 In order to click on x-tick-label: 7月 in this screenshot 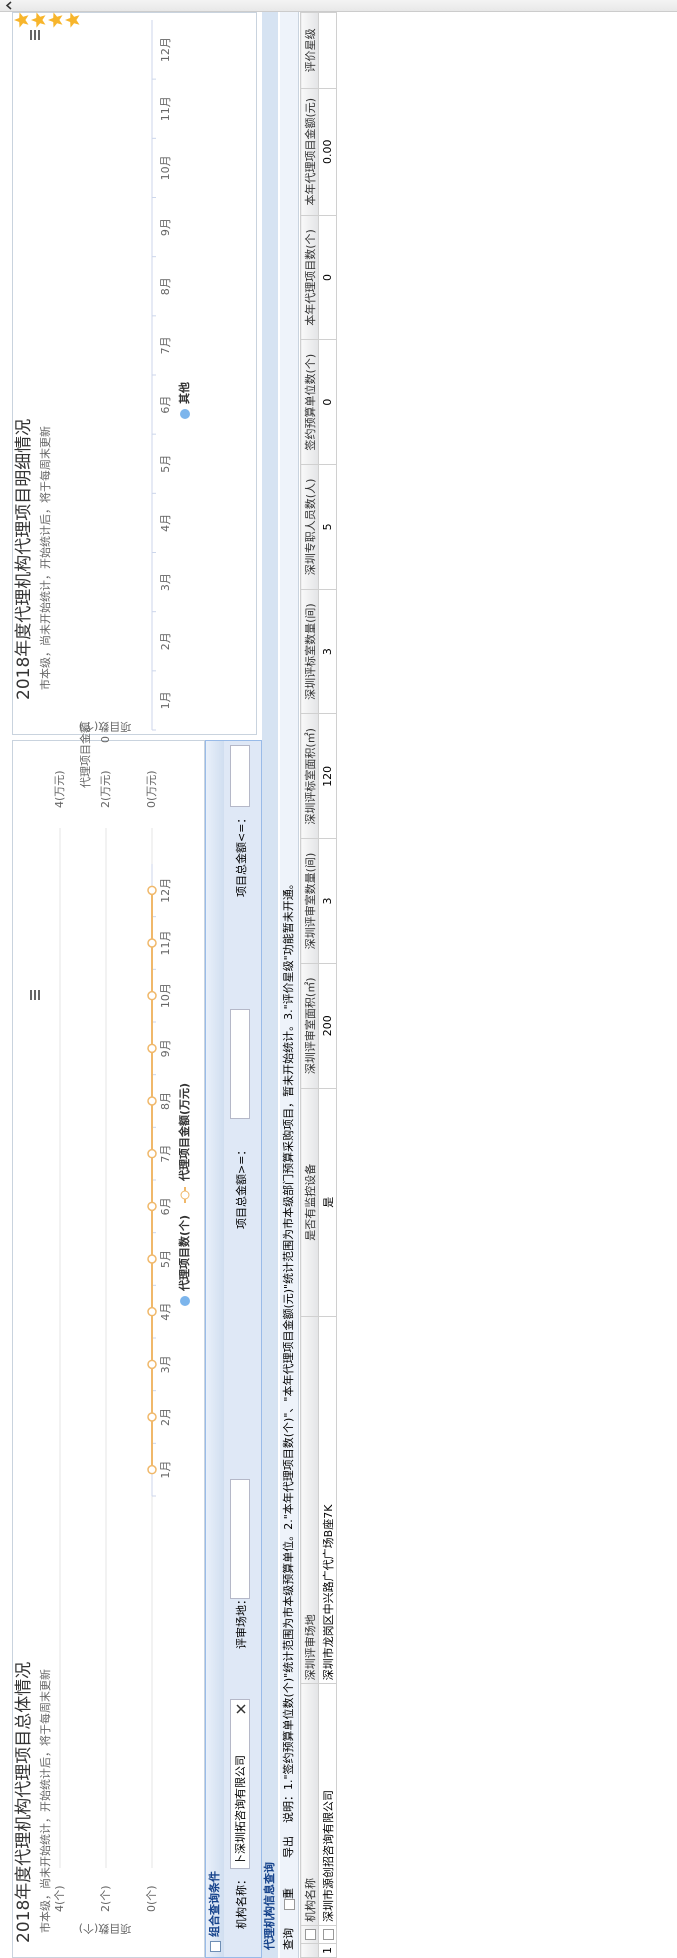, I will do `click(165, 345)`.